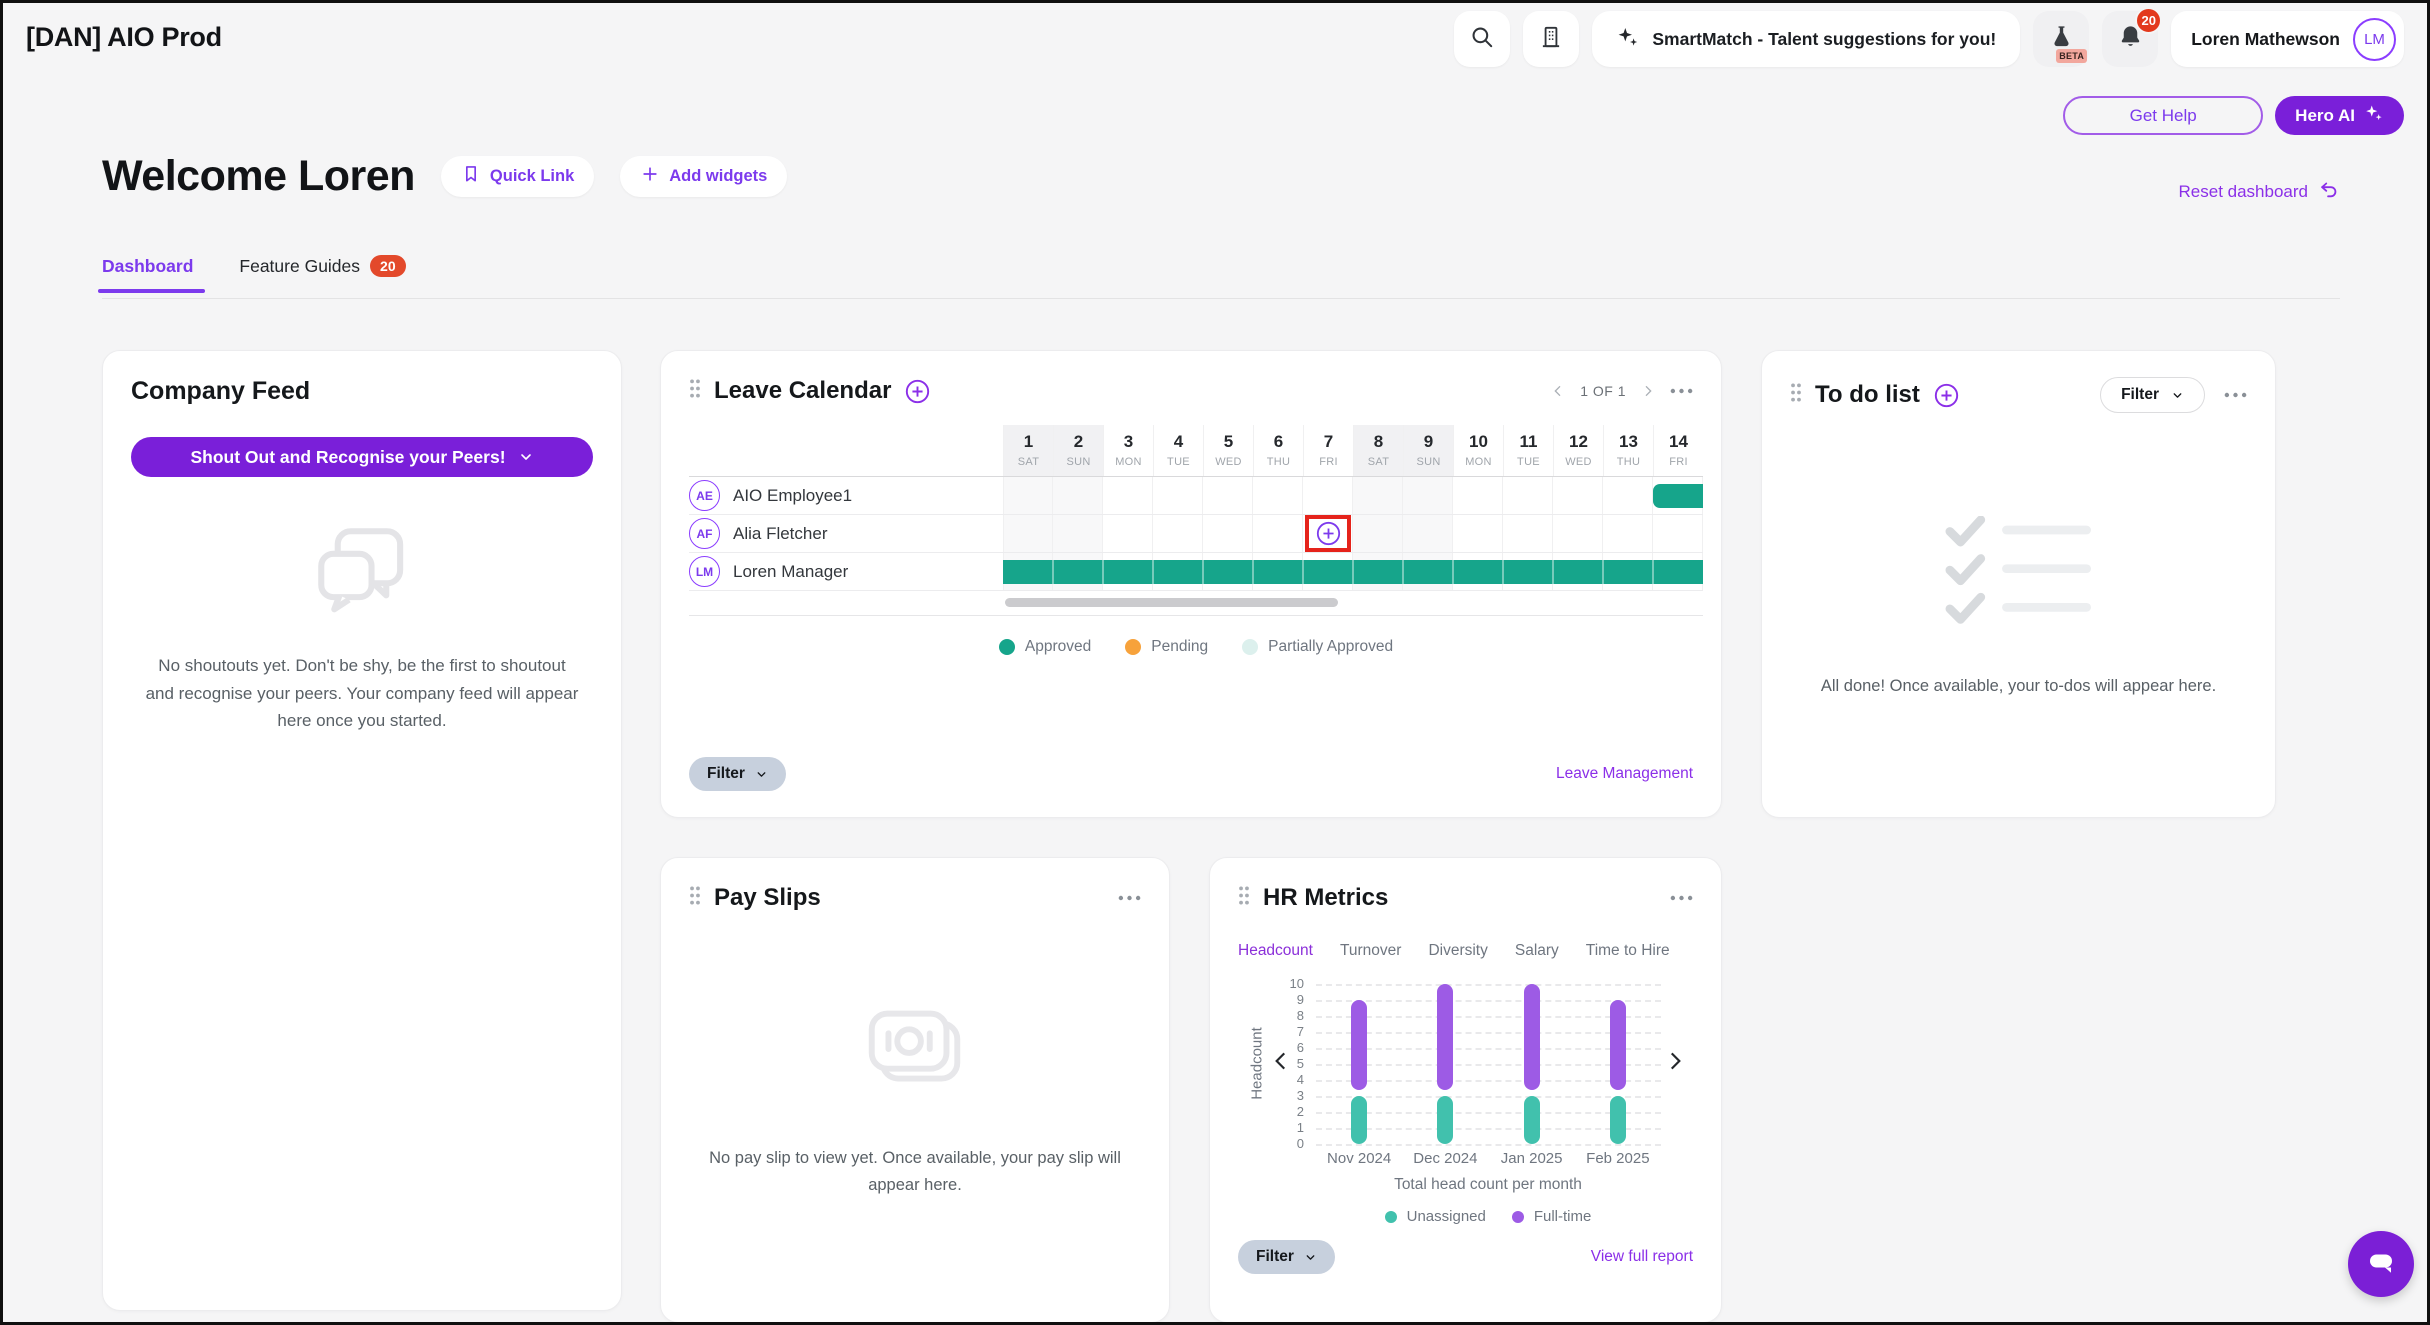 Image resolution: width=2430 pixels, height=1325 pixels. Describe the element at coordinates (704, 176) in the screenshot. I see `add-widgets-button: Add widgets` at that location.